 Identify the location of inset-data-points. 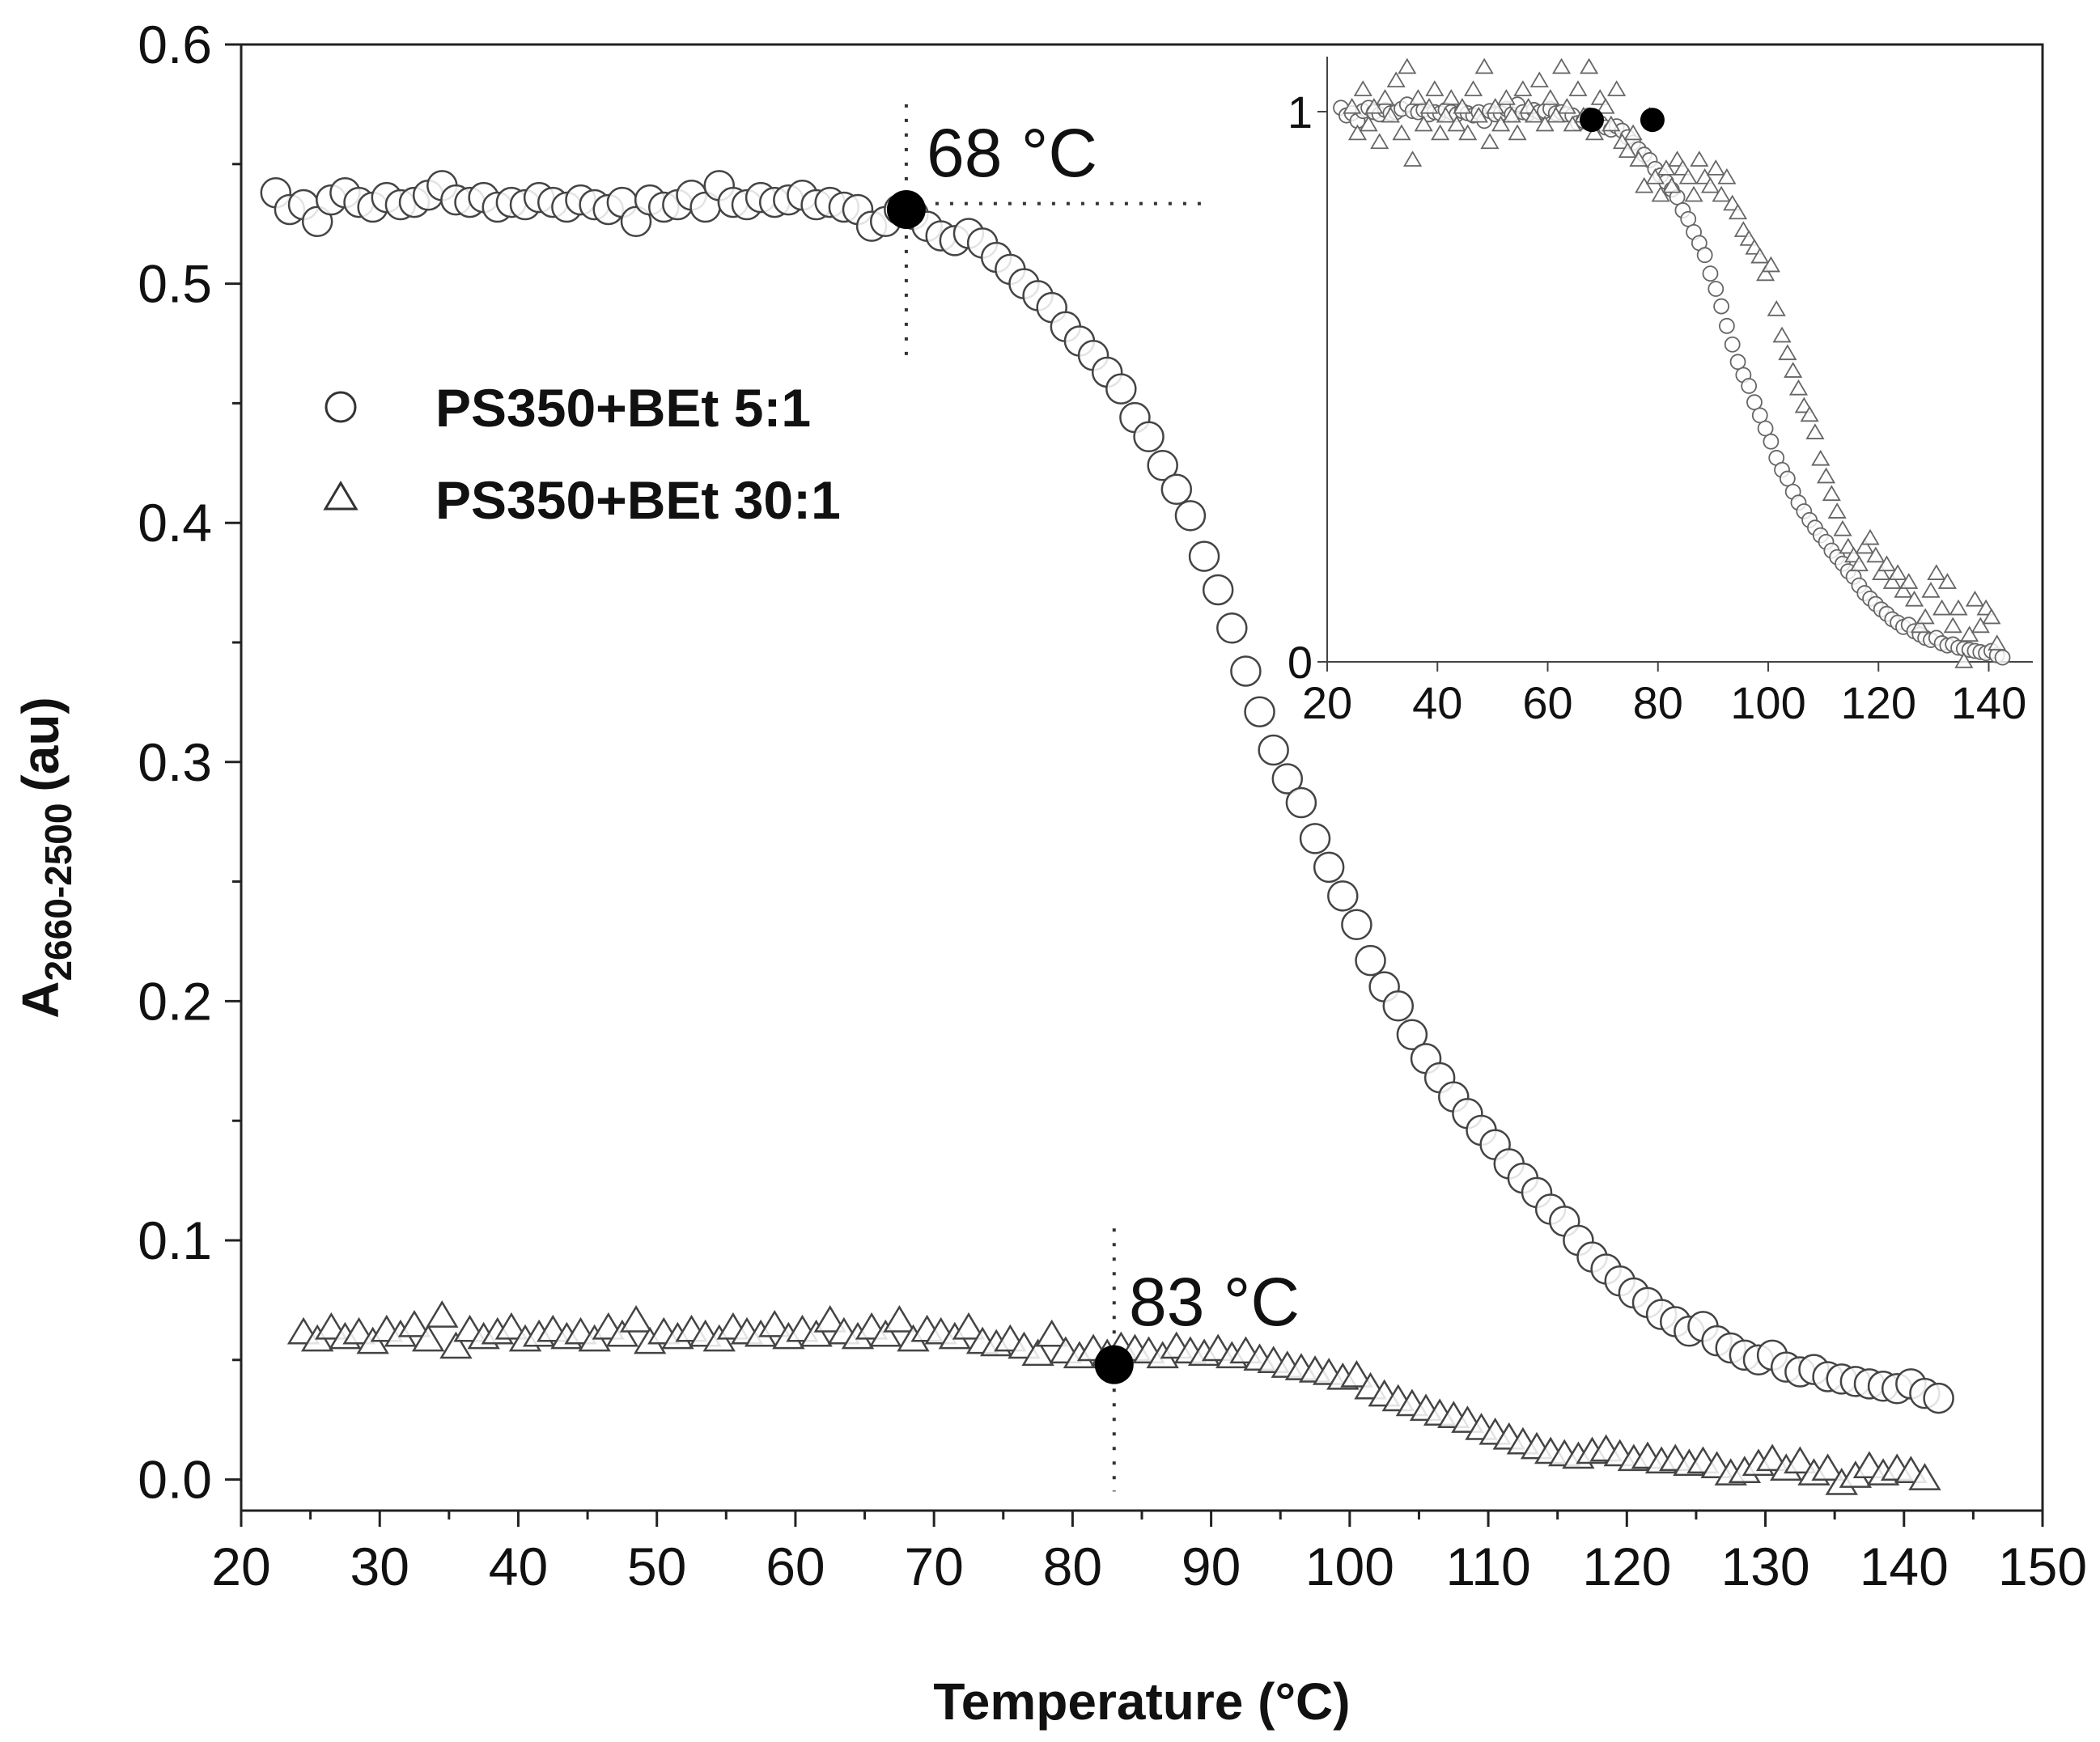
(1672, 363).